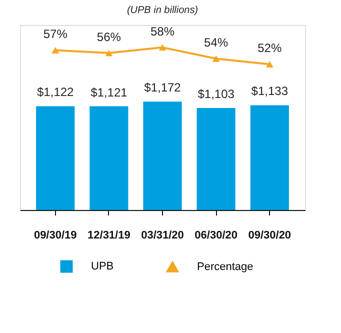 This screenshot has width=341, height=333. Describe the element at coordinates (55, 236) in the screenshot. I see `x-tick-label: 09/30/19` at that location.